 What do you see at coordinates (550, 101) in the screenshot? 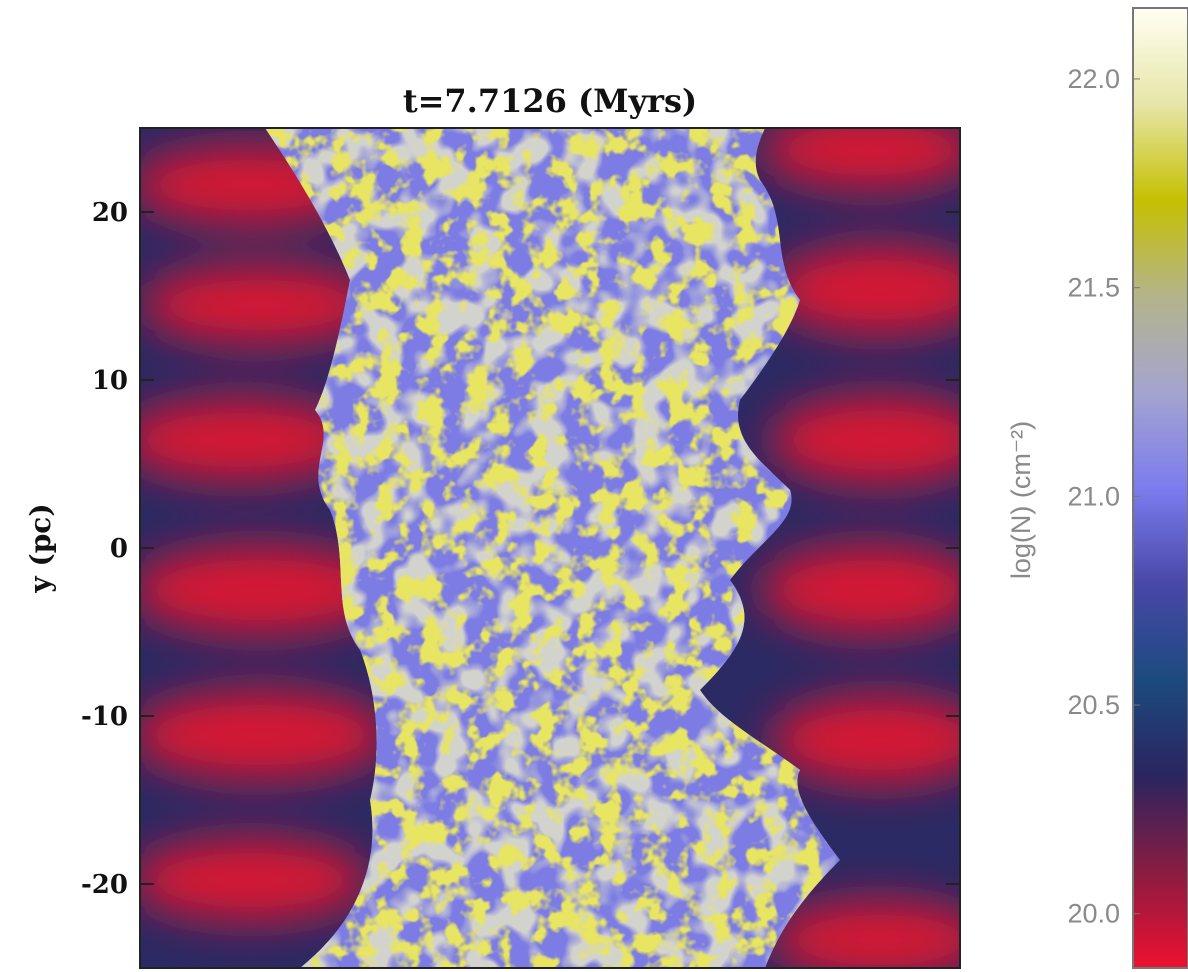
I see `chart-title: t=7.7126 (Myrs)` at bounding box center [550, 101].